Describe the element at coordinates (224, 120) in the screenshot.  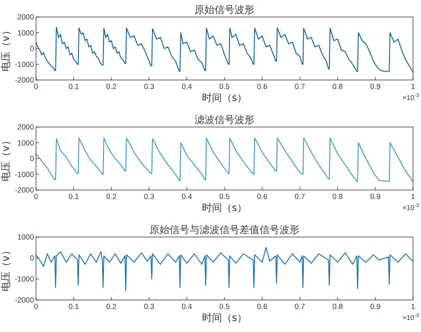
I see `chart-title: 滤波信号波形` at that location.